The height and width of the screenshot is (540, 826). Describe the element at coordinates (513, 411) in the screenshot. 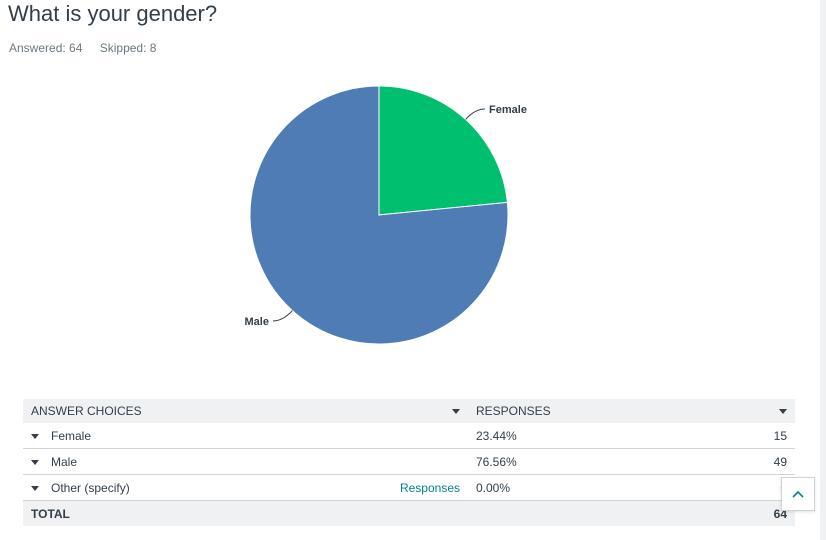

I see `responses-header-label: RESPONSES` at that location.